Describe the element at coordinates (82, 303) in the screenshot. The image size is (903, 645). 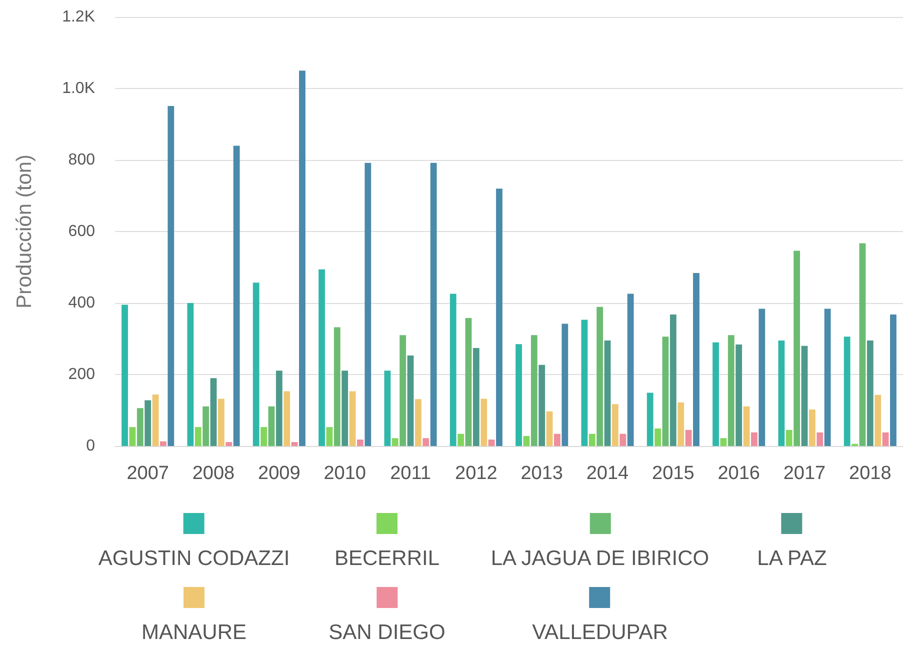
I see `y-tick-label: 400` at that location.